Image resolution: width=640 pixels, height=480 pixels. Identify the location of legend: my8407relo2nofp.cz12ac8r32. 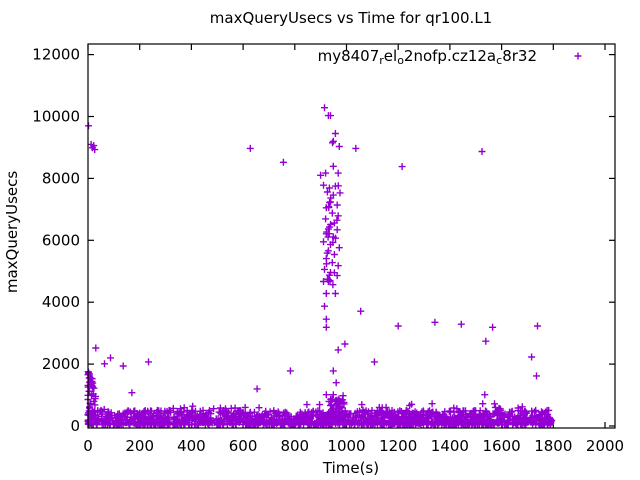
(450, 57).